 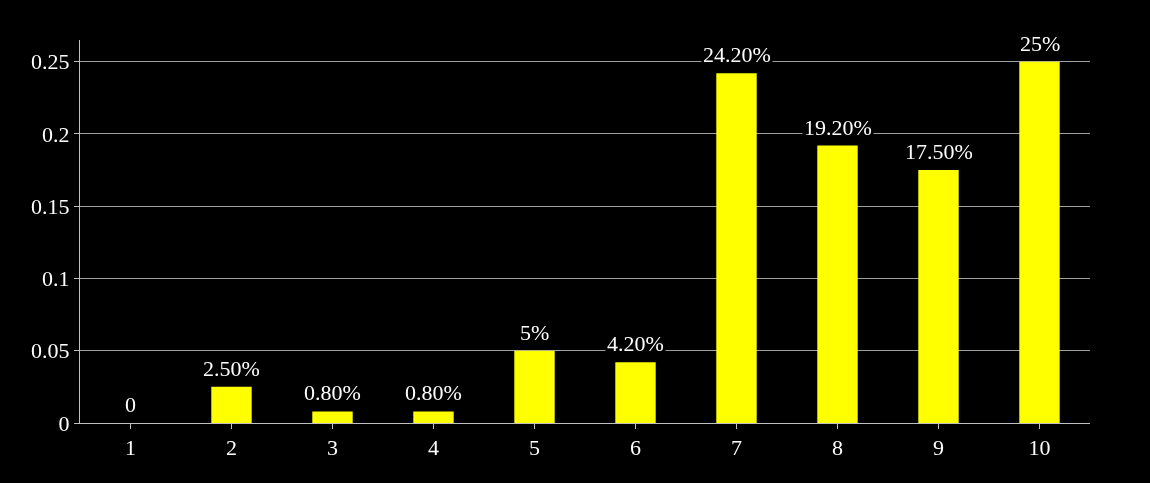 I want to click on data-label: 19.20%, so click(x=838, y=127).